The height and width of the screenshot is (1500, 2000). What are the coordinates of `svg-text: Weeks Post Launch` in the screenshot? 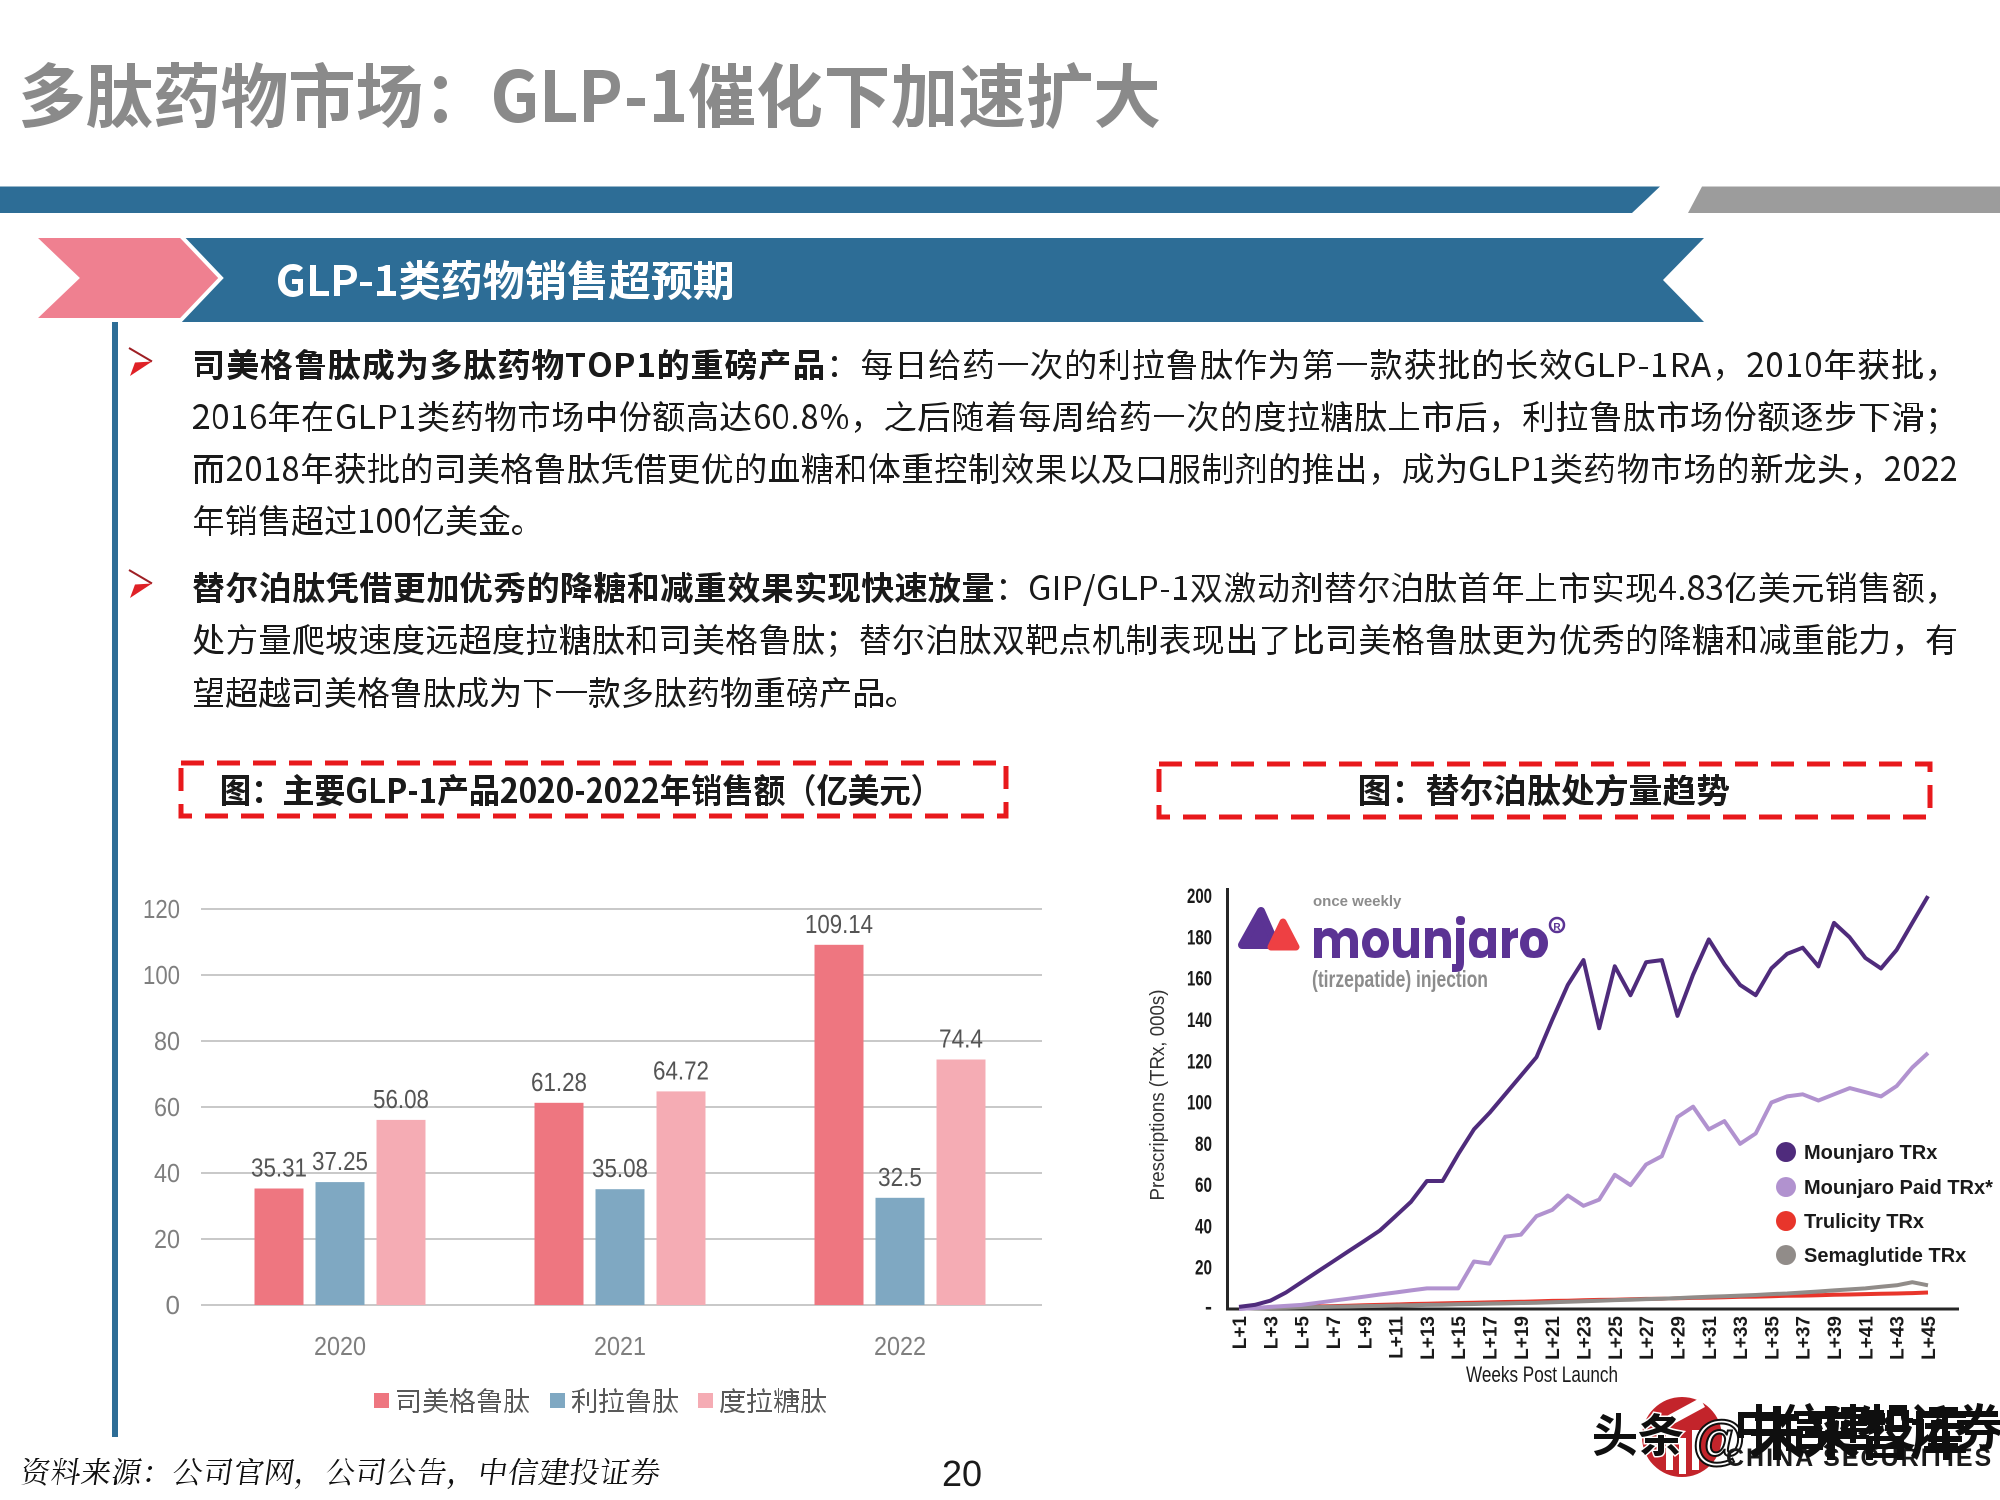 It's located at (1542, 1374).